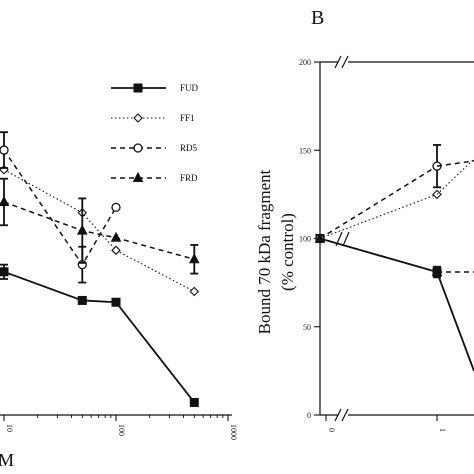  What do you see at coordinates (341, 62) in the screenshot?
I see `panel-b-top-frame-break` at bounding box center [341, 62].